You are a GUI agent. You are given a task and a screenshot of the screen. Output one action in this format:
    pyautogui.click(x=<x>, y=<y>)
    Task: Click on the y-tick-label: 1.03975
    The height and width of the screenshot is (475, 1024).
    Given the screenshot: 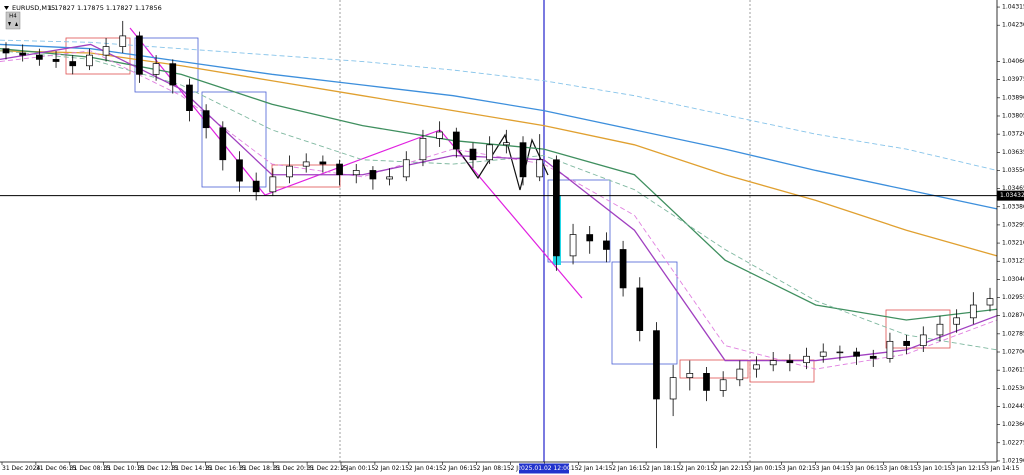 What is the action you would take?
    pyautogui.click(x=1013, y=79)
    